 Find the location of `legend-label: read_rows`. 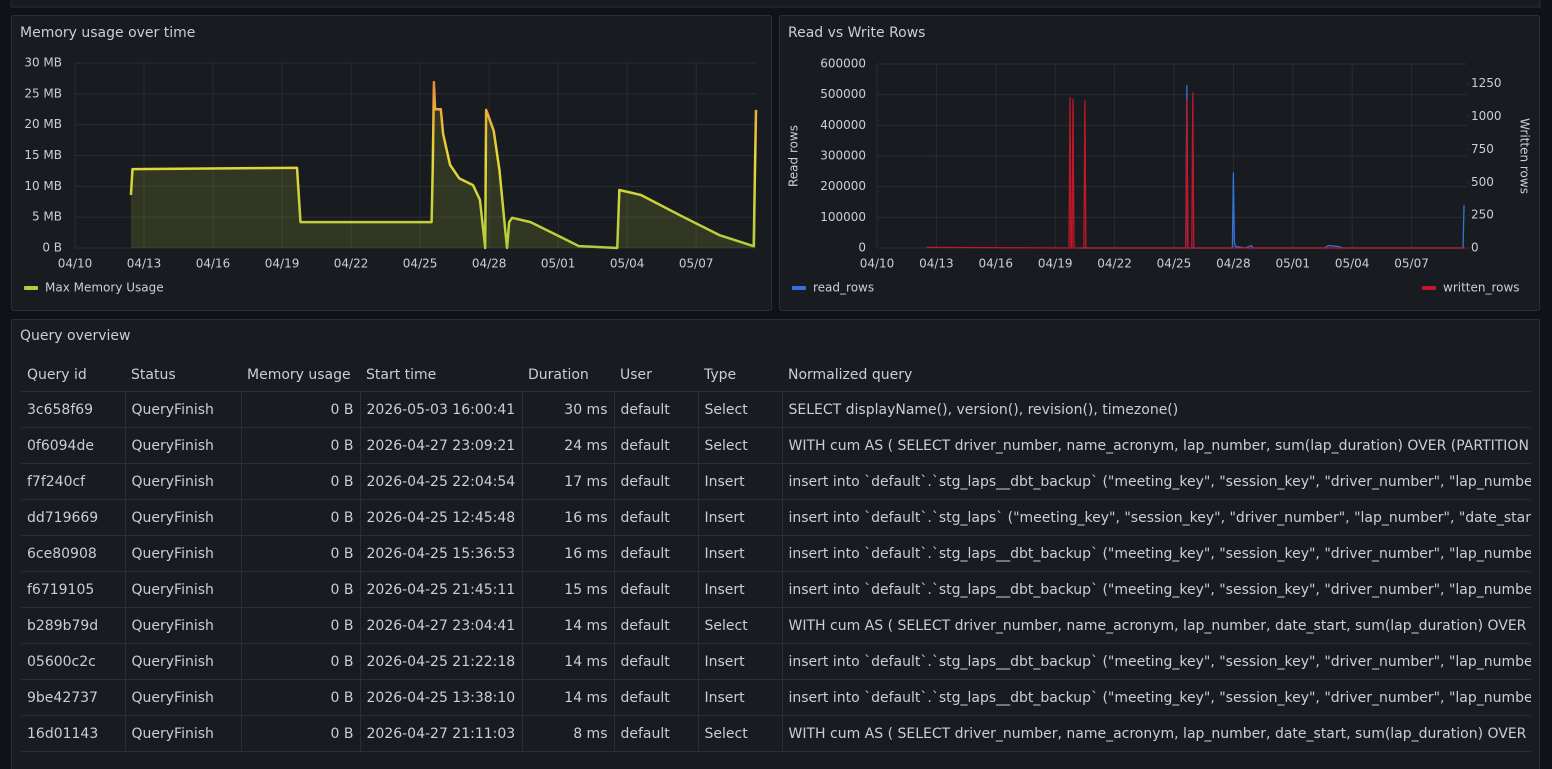

legend-label: read_rows is located at coordinates (843, 288).